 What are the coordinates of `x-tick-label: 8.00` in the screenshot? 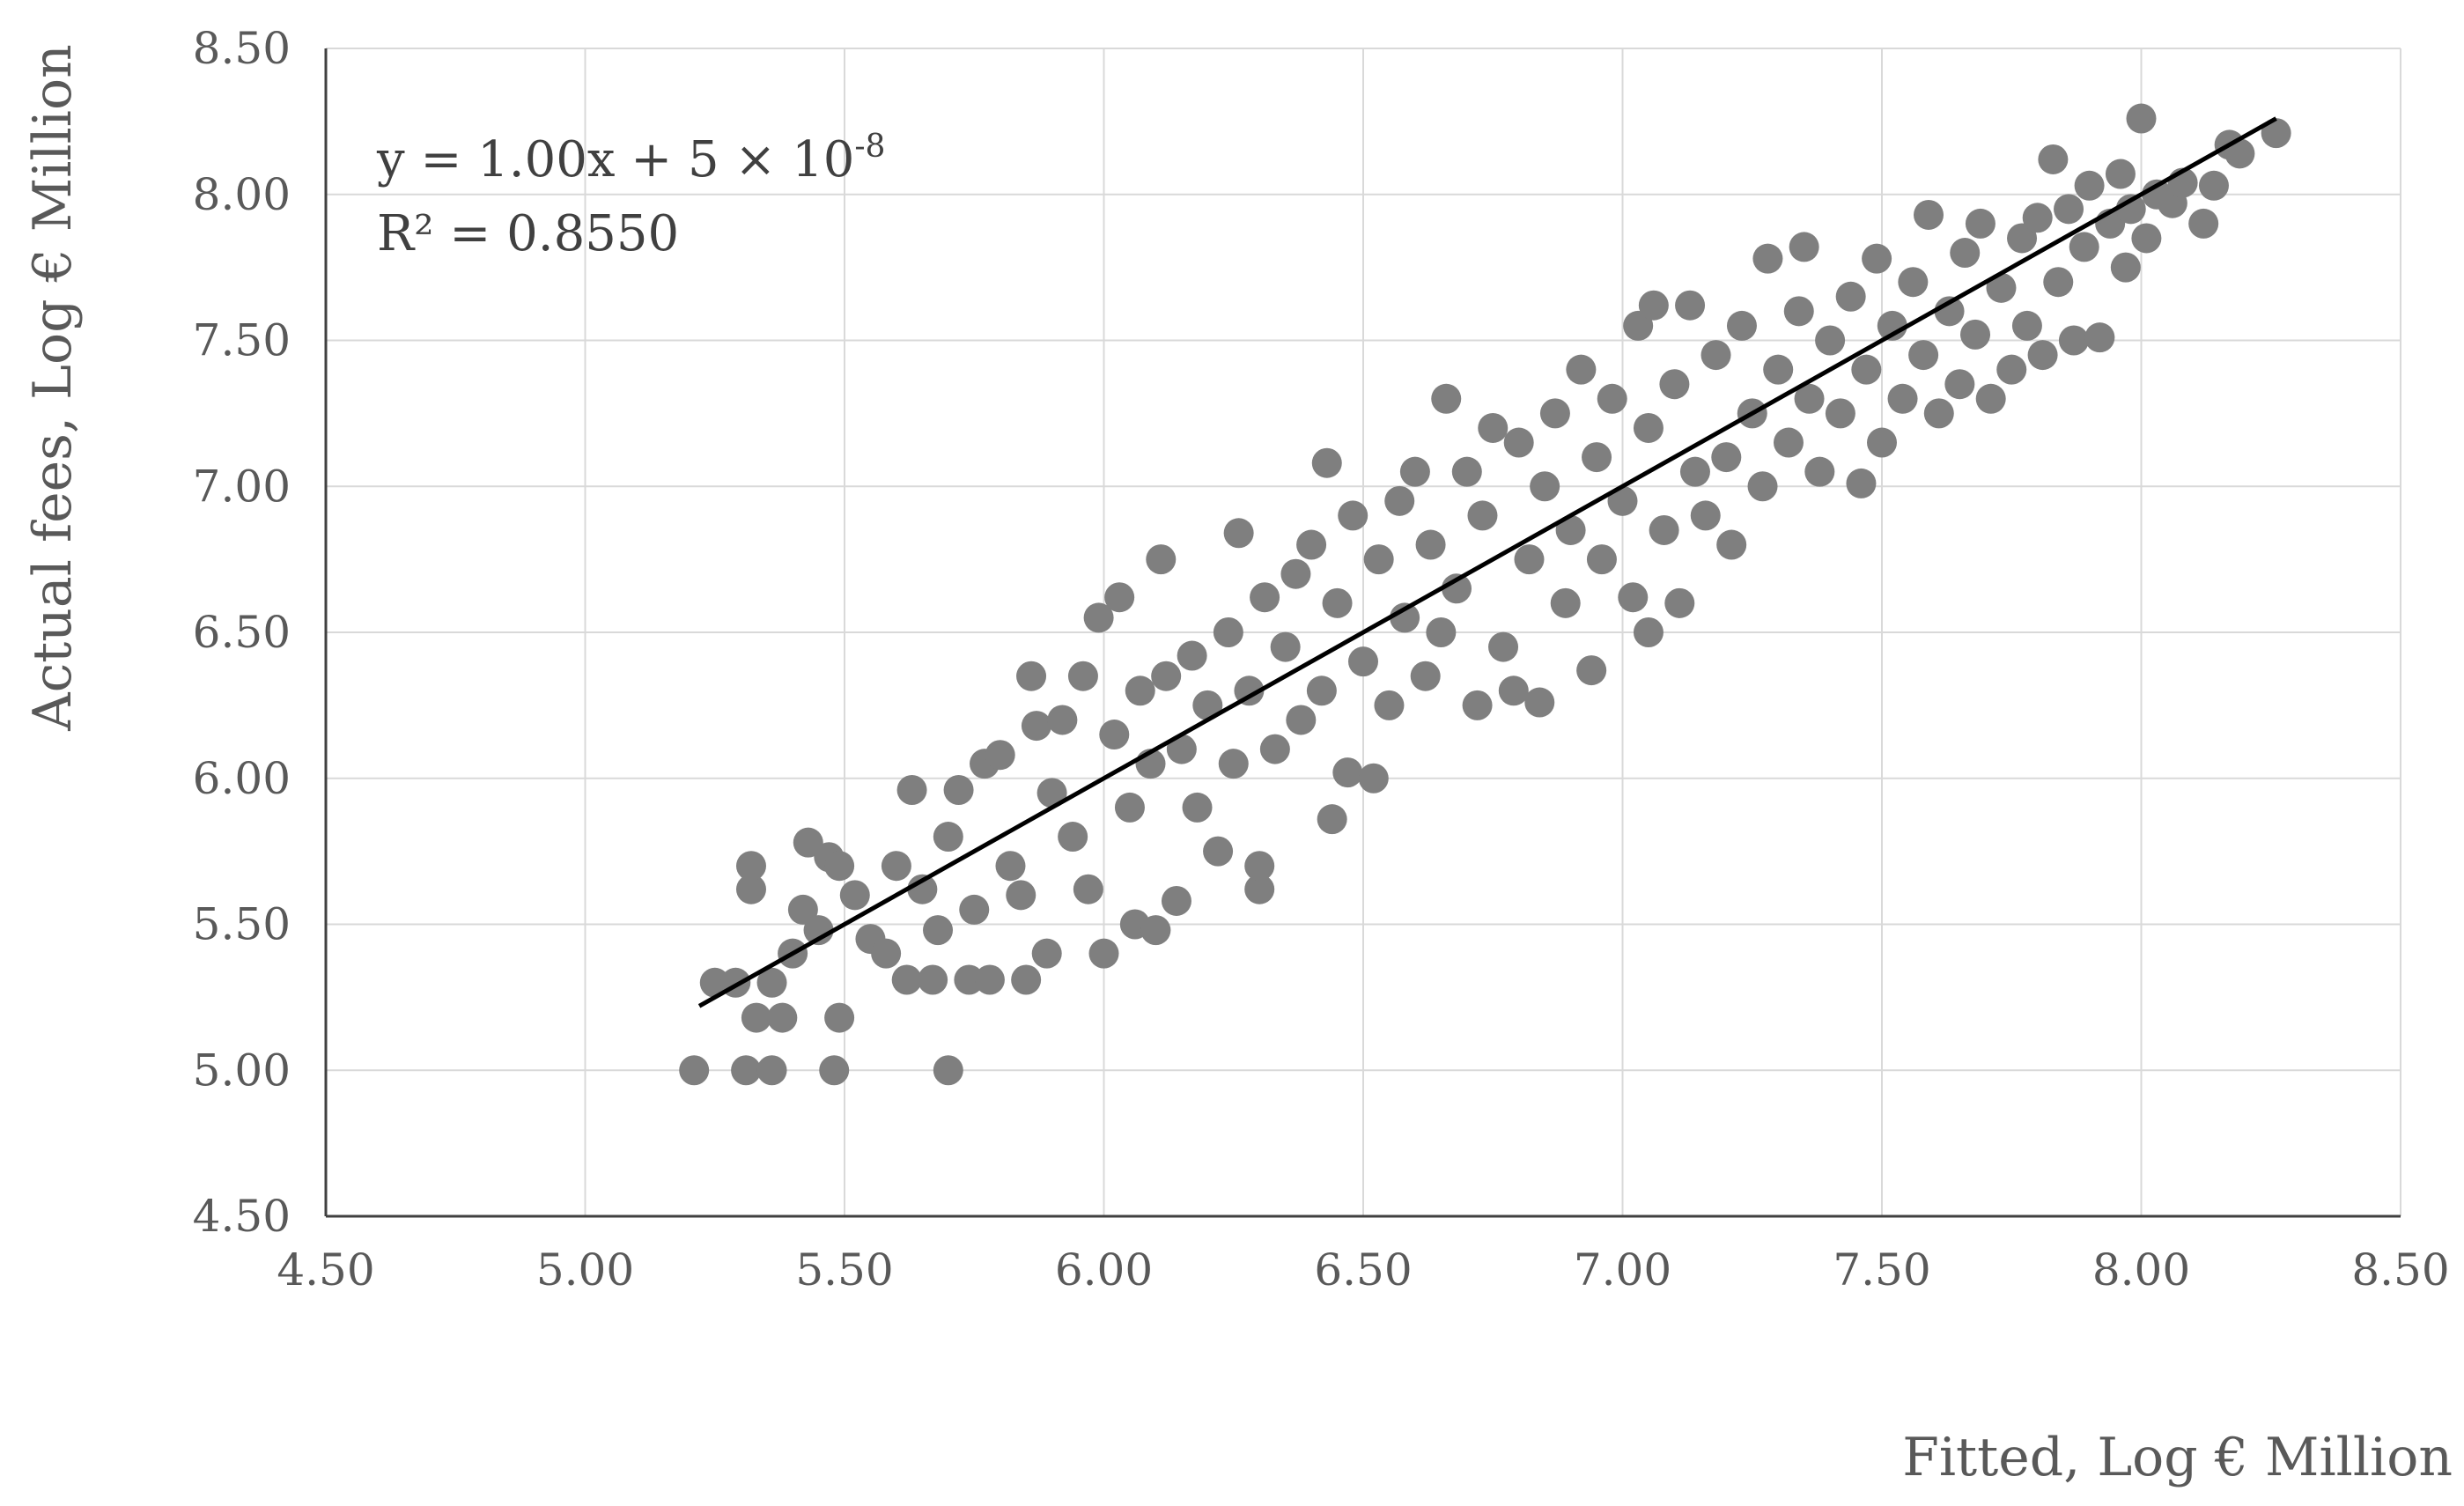 It's located at (2141, 1270).